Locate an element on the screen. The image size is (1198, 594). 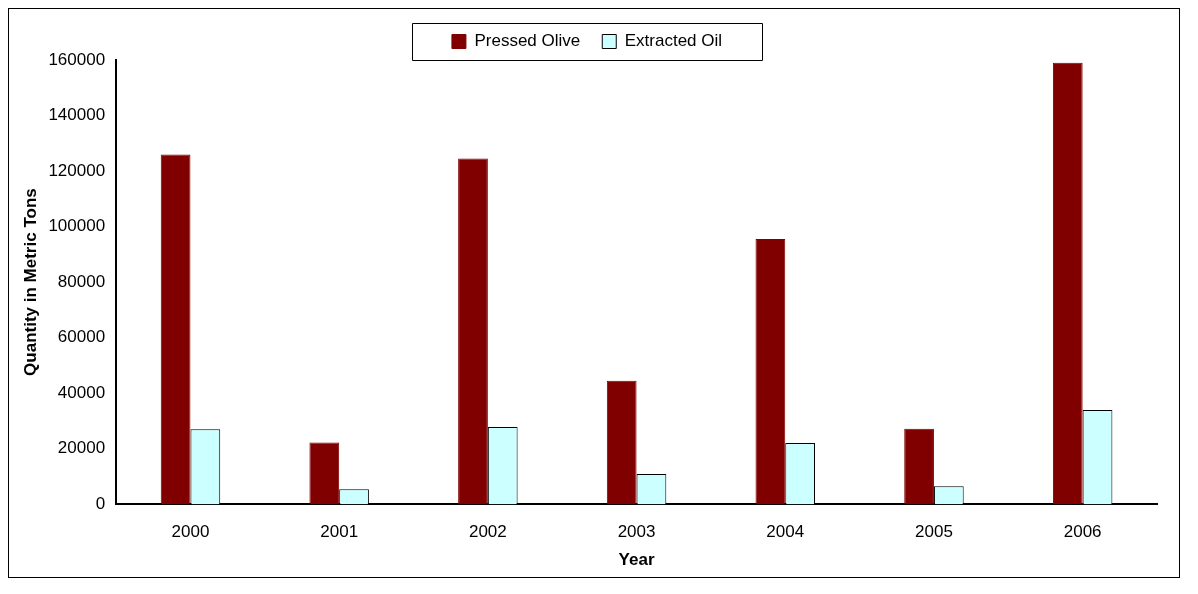
legend-label: Pressed Olive is located at coordinates (527, 41).